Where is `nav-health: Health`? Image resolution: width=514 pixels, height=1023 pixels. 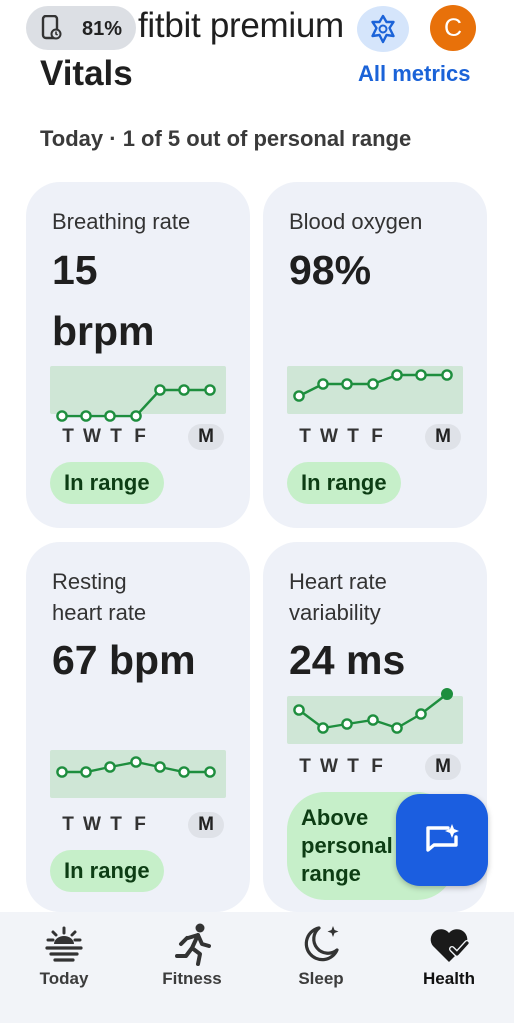 nav-health: Health is located at coordinates (449, 967).